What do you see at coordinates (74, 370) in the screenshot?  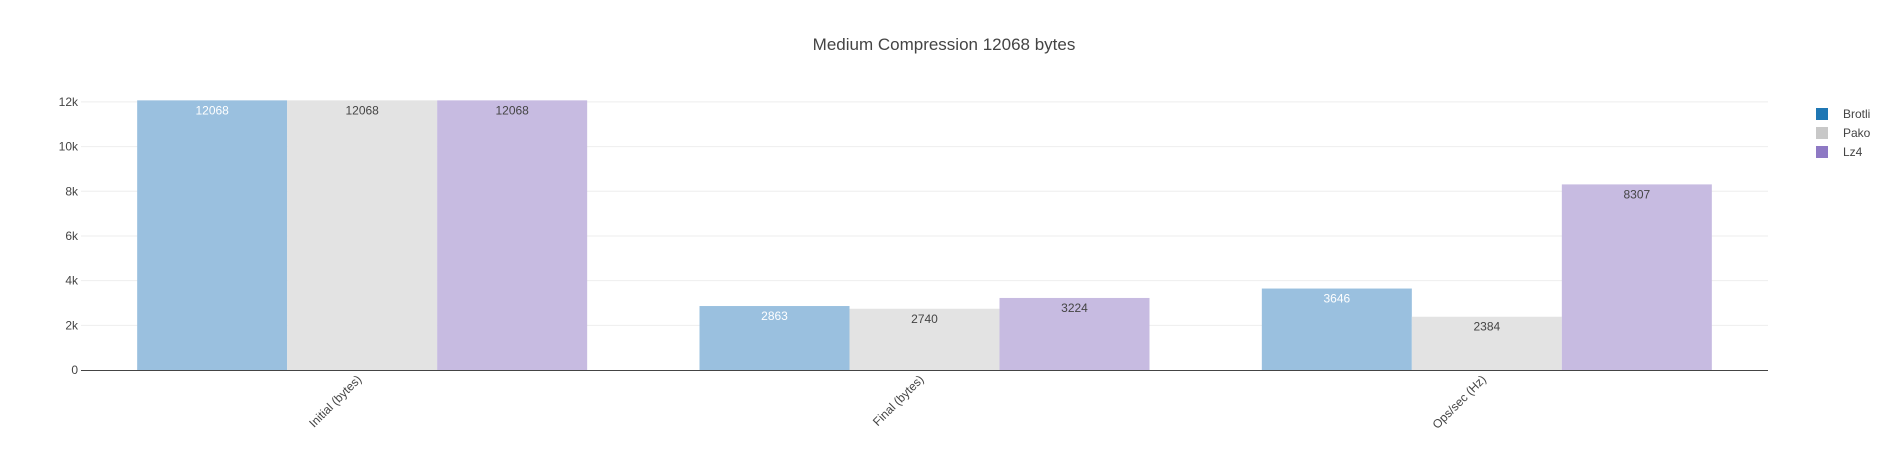 I see `y-tick-label: 0` at bounding box center [74, 370].